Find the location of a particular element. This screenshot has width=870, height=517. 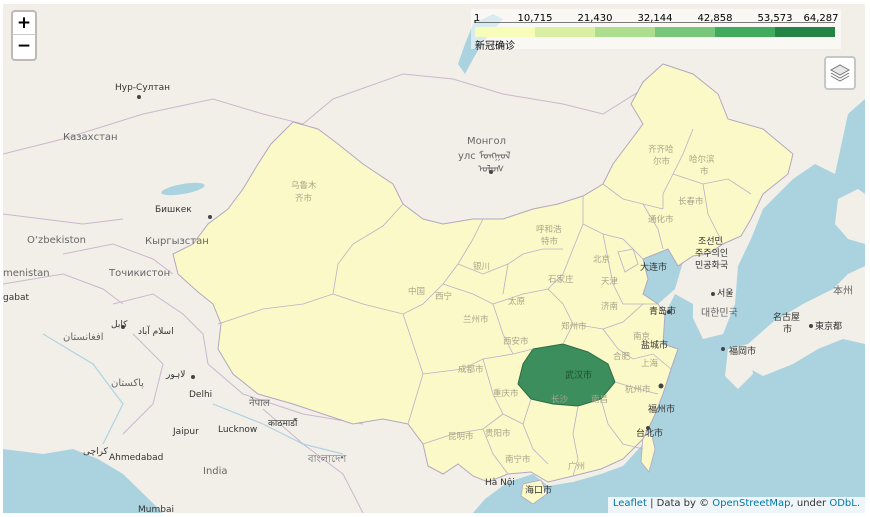

label-fukuoka: 福岡市 is located at coordinates (742, 351).